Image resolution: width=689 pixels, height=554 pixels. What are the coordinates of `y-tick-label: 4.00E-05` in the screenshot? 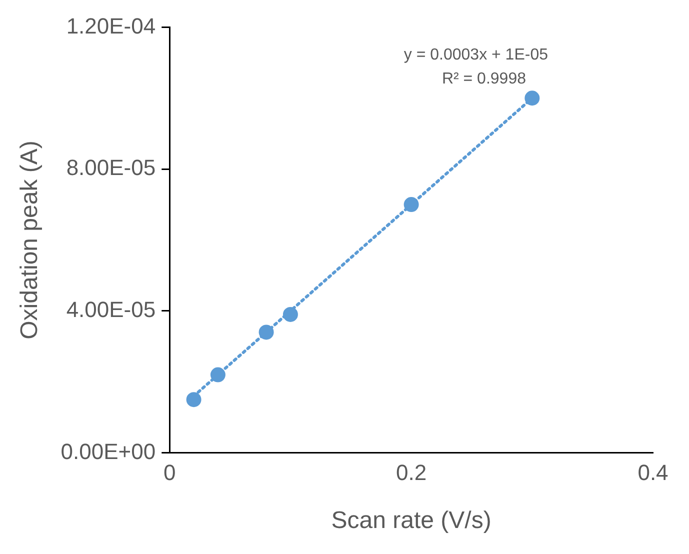 It's located at (111, 309).